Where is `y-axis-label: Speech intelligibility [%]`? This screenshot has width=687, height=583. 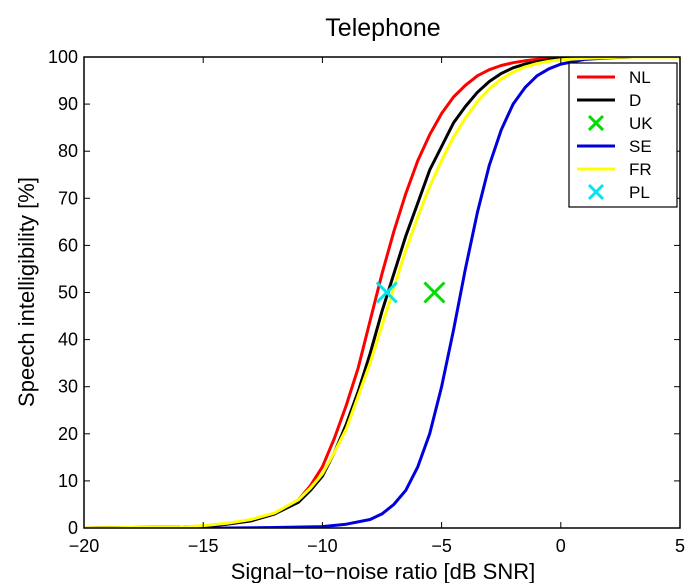
y-axis-label: Speech intelligibility [%] is located at coordinates (26, 292).